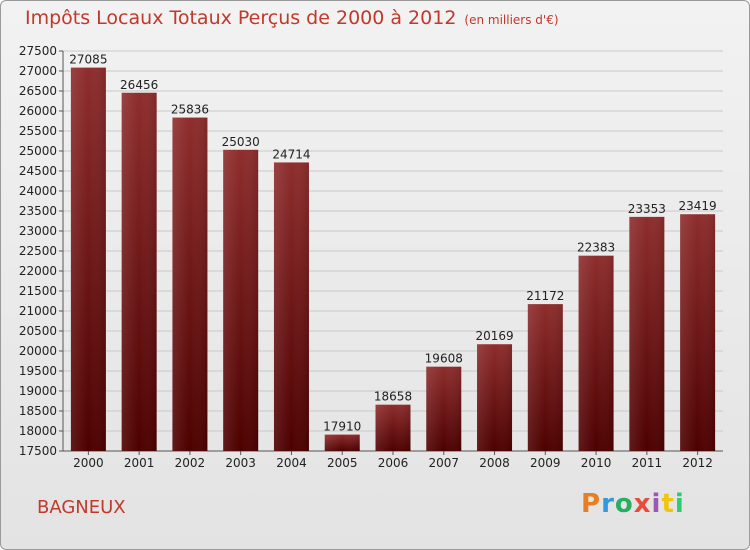  I want to click on x-tick-label: 2003, so click(240, 463).